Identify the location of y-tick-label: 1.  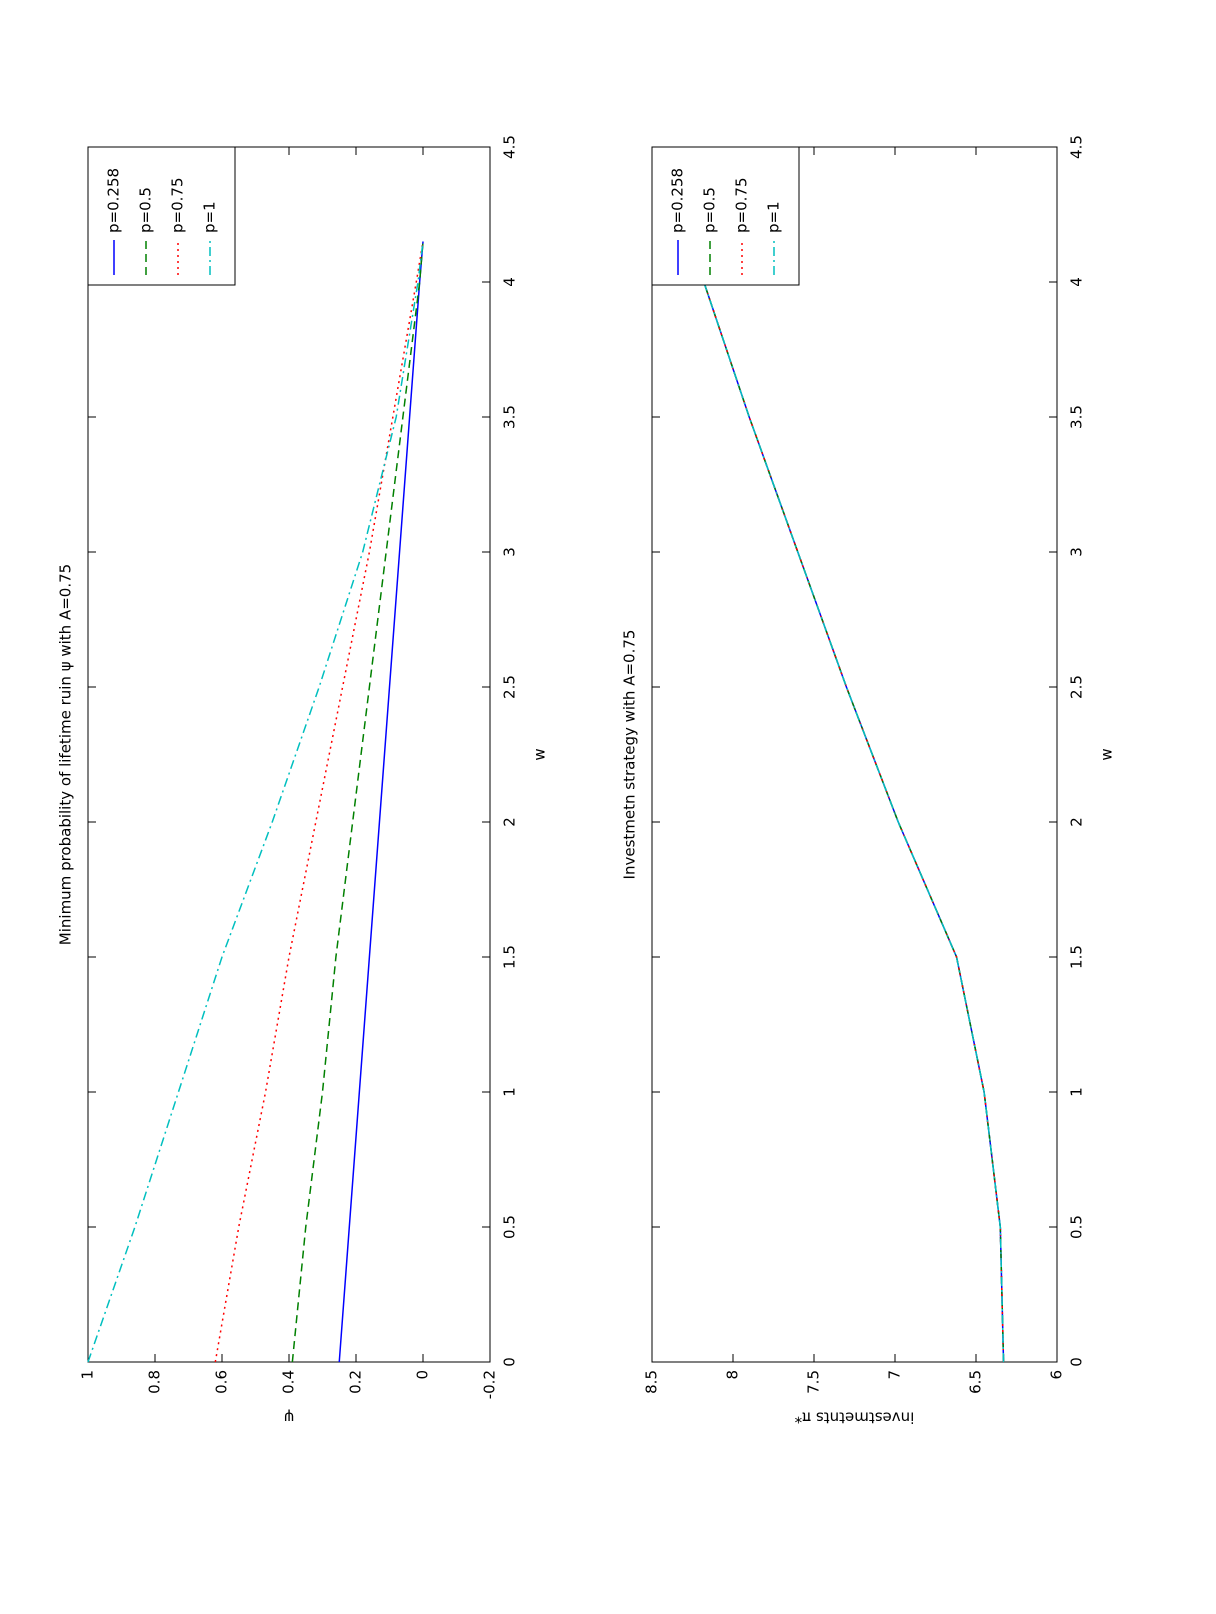
(88, 1375).